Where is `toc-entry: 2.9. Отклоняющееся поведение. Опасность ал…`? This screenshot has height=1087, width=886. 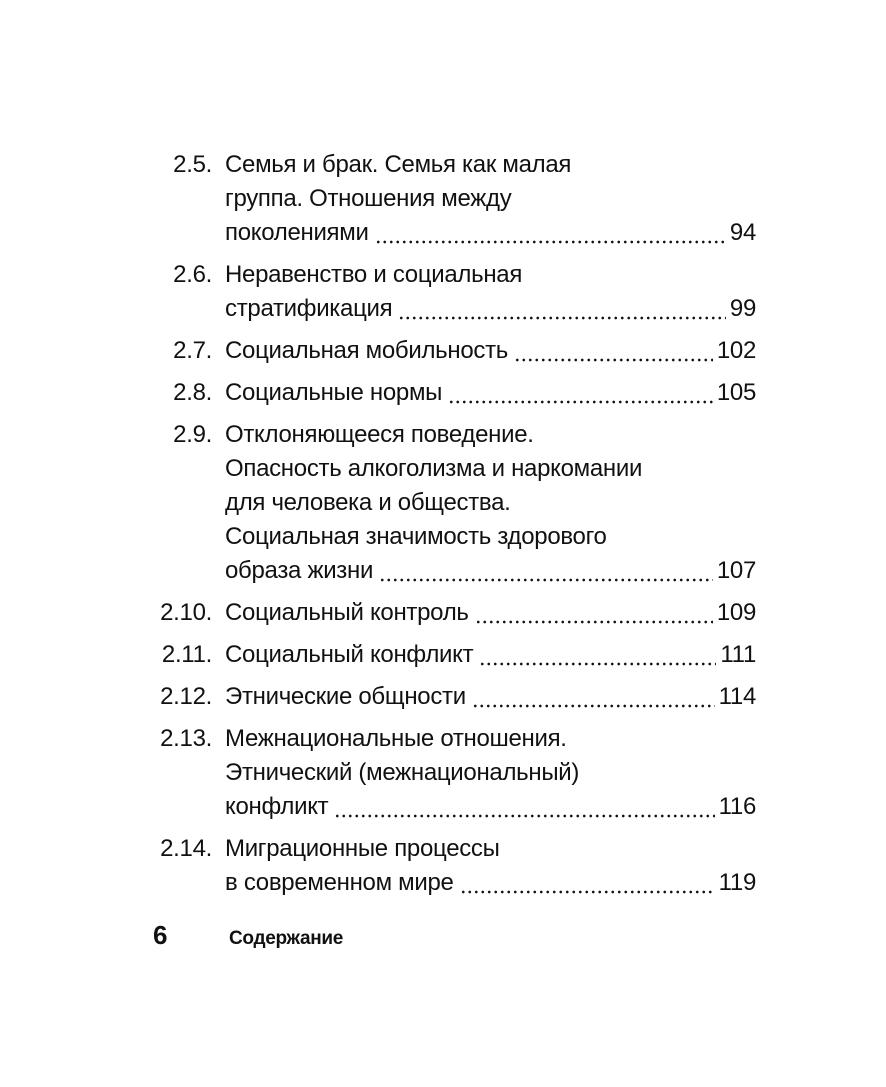
toc-entry: 2.9. Отклоняющееся поведение. Опасность ал… is located at coordinates (453, 503).